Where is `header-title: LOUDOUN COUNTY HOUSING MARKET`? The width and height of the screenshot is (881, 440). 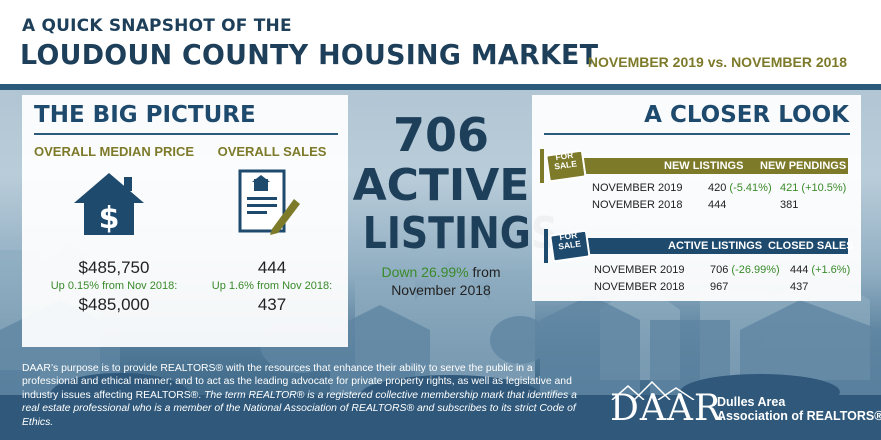
header-title: LOUDOUN COUNTY HOUSING MARKET is located at coordinates (309, 54).